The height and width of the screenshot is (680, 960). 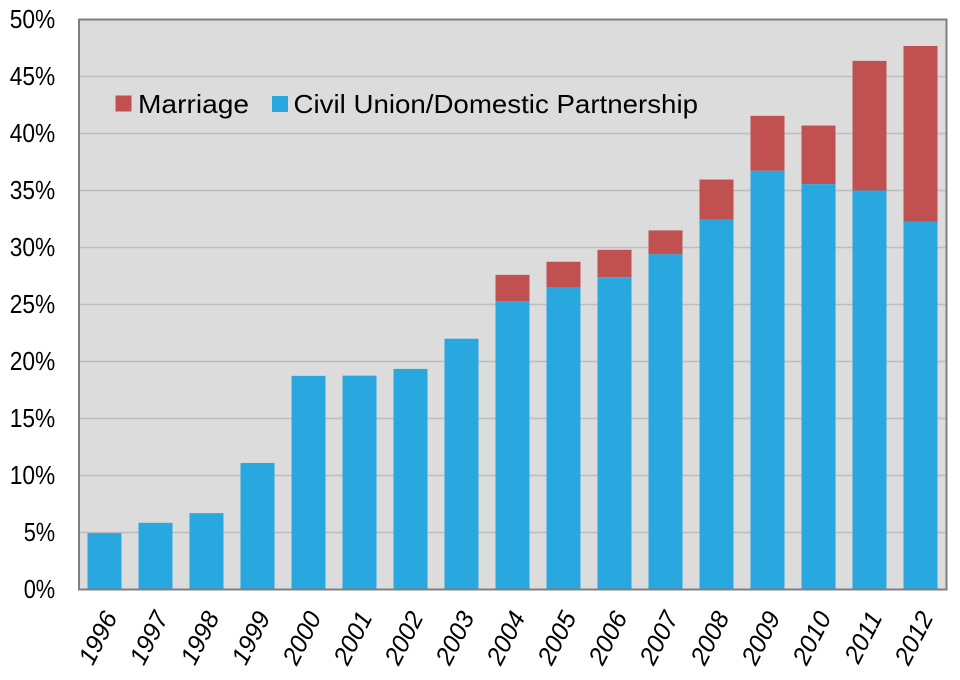 What do you see at coordinates (33, 133) in the screenshot?
I see `svg-text: 40%` at bounding box center [33, 133].